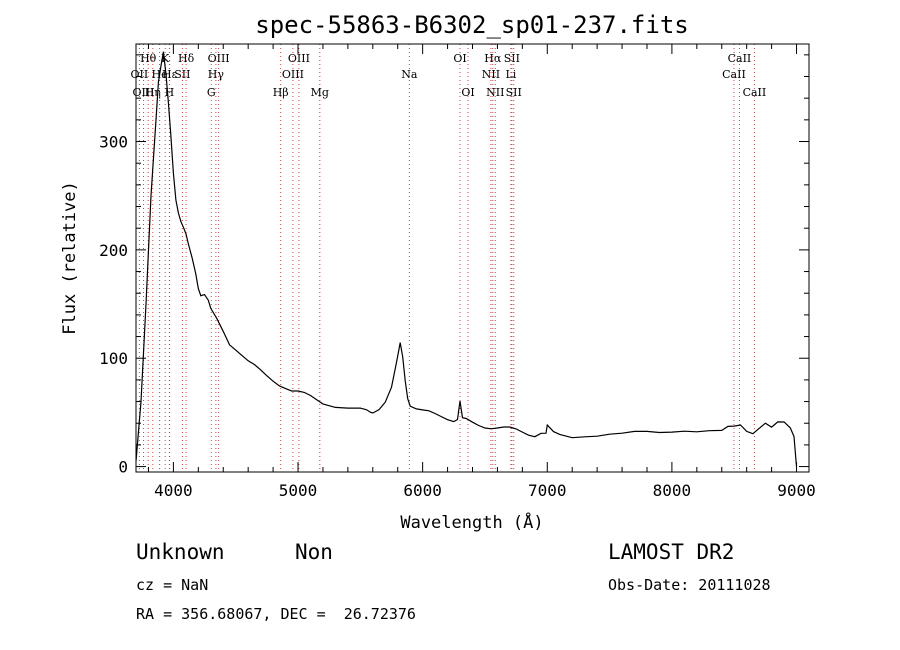  Describe the element at coordinates (734, 74) in the screenshot. I see `line-label-27: CaII` at that location.